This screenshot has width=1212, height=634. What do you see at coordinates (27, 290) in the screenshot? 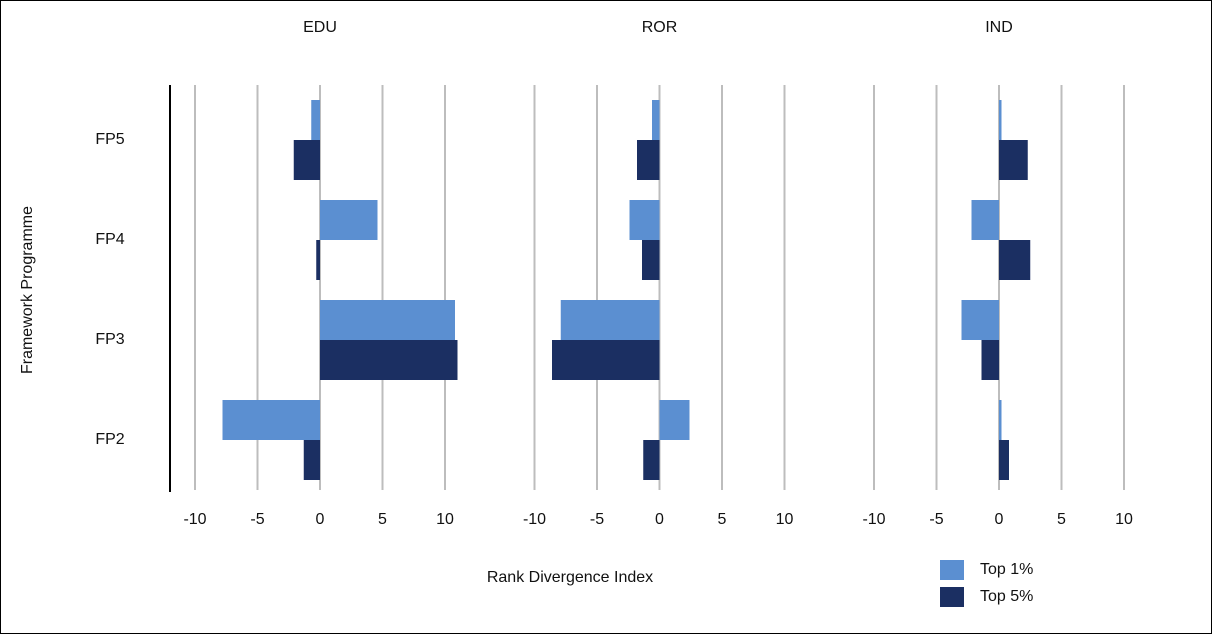
I see `y-axis-label: Framework Programme` at bounding box center [27, 290].